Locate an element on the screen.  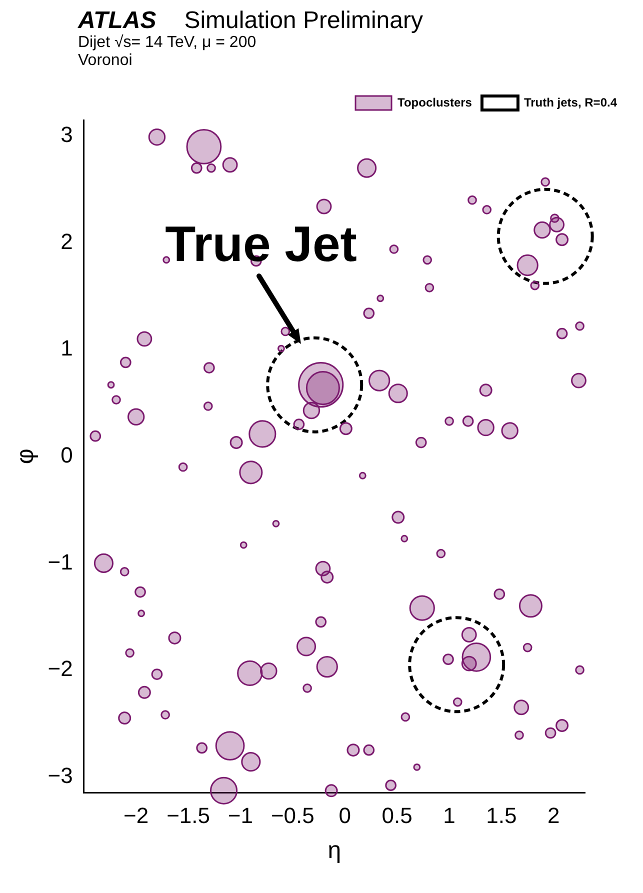
text: Voronoi is located at coordinates (106, 61).